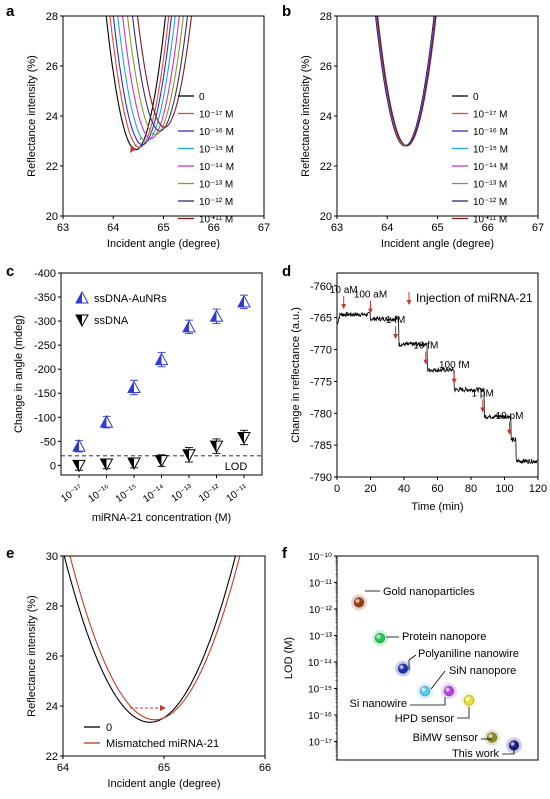 The image size is (550, 799). What do you see at coordinates (163, 784) in the screenshot?
I see `x-axis-label: Incident angle (degree)` at bounding box center [163, 784].